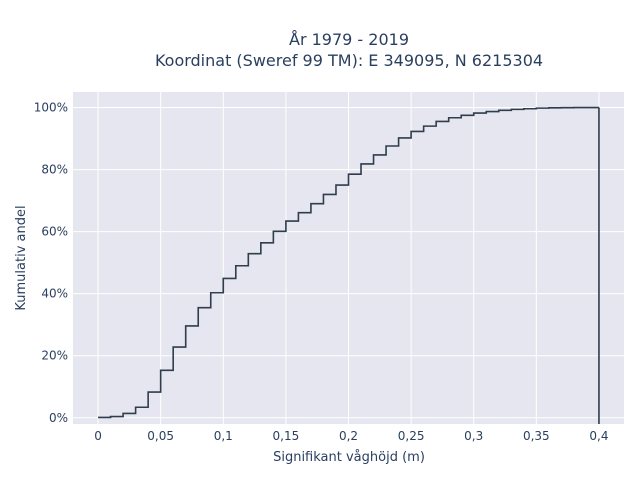  What do you see at coordinates (348, 436) in the screenshot?
I see `x-tick-label-4: 0,2` at bounding box center [348, 436].